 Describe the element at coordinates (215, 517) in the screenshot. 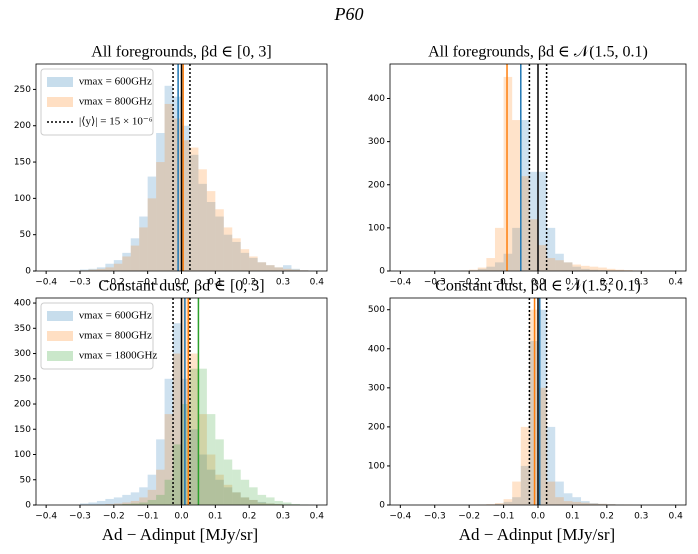

I see `x-tick-label: 0.1` at that location.